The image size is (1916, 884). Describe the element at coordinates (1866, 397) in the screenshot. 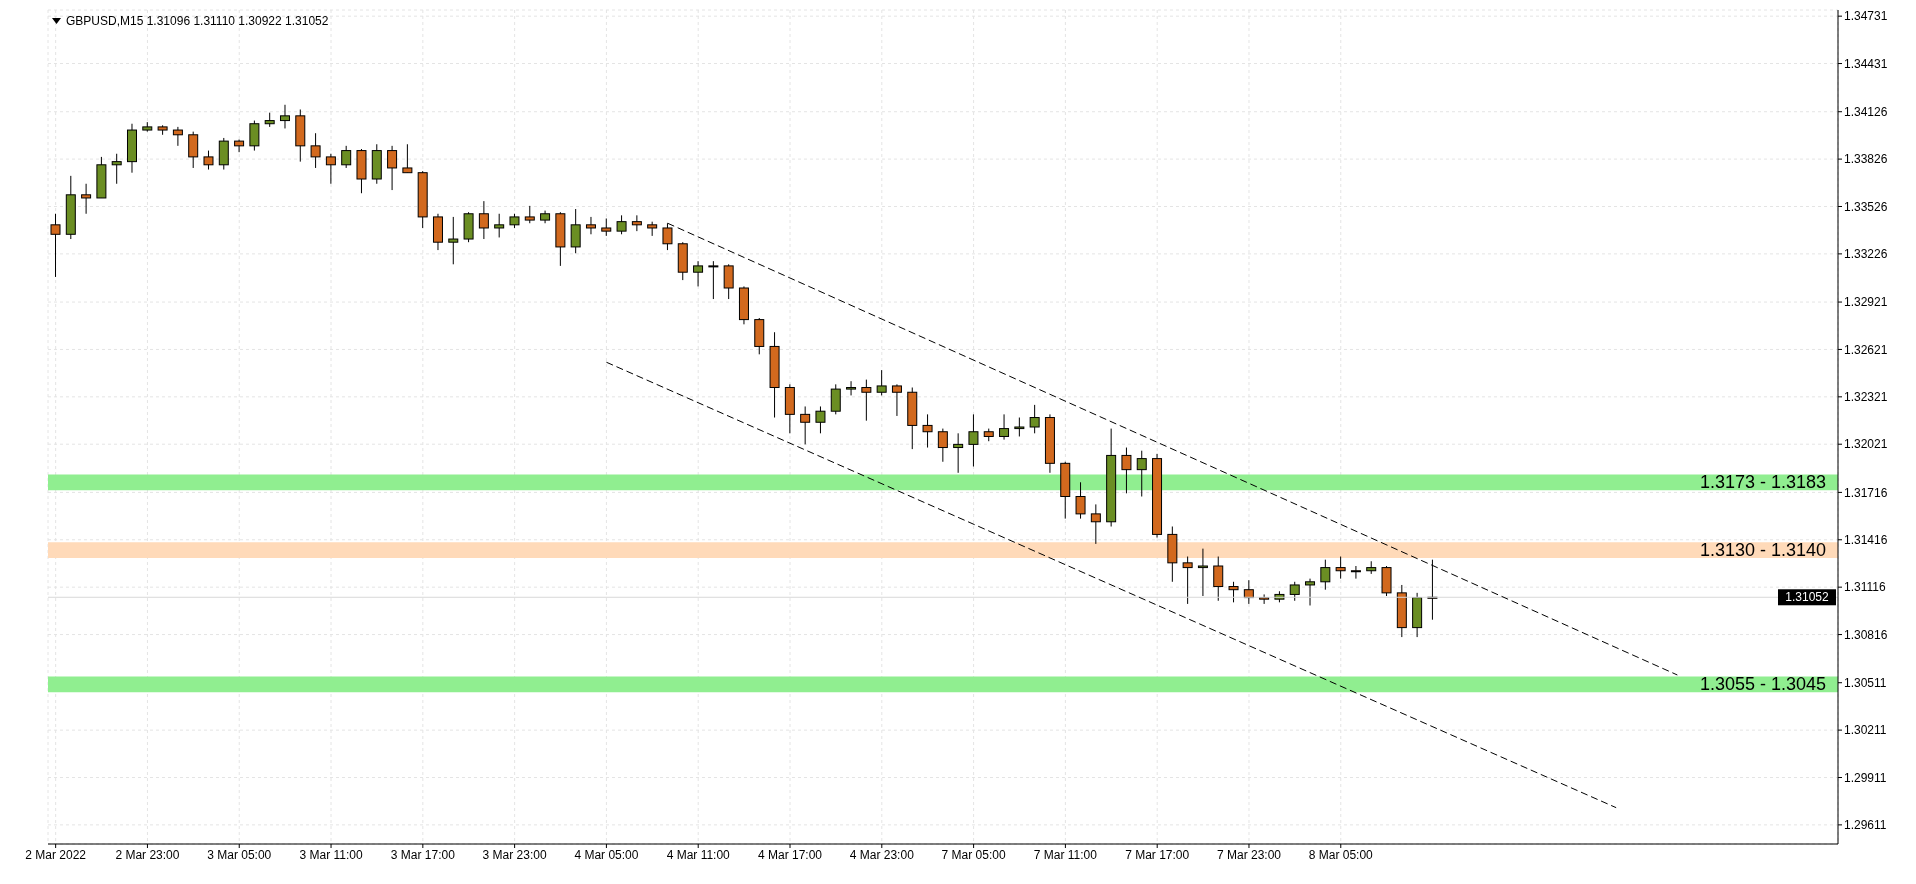

I see `y-tick-label: 1.32321` at that location.